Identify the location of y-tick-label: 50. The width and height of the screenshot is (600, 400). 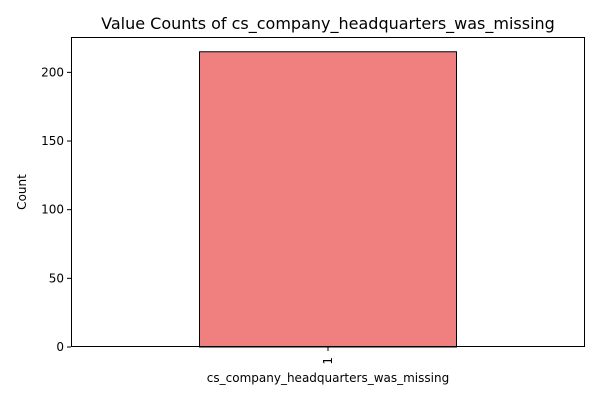
(56, 278).